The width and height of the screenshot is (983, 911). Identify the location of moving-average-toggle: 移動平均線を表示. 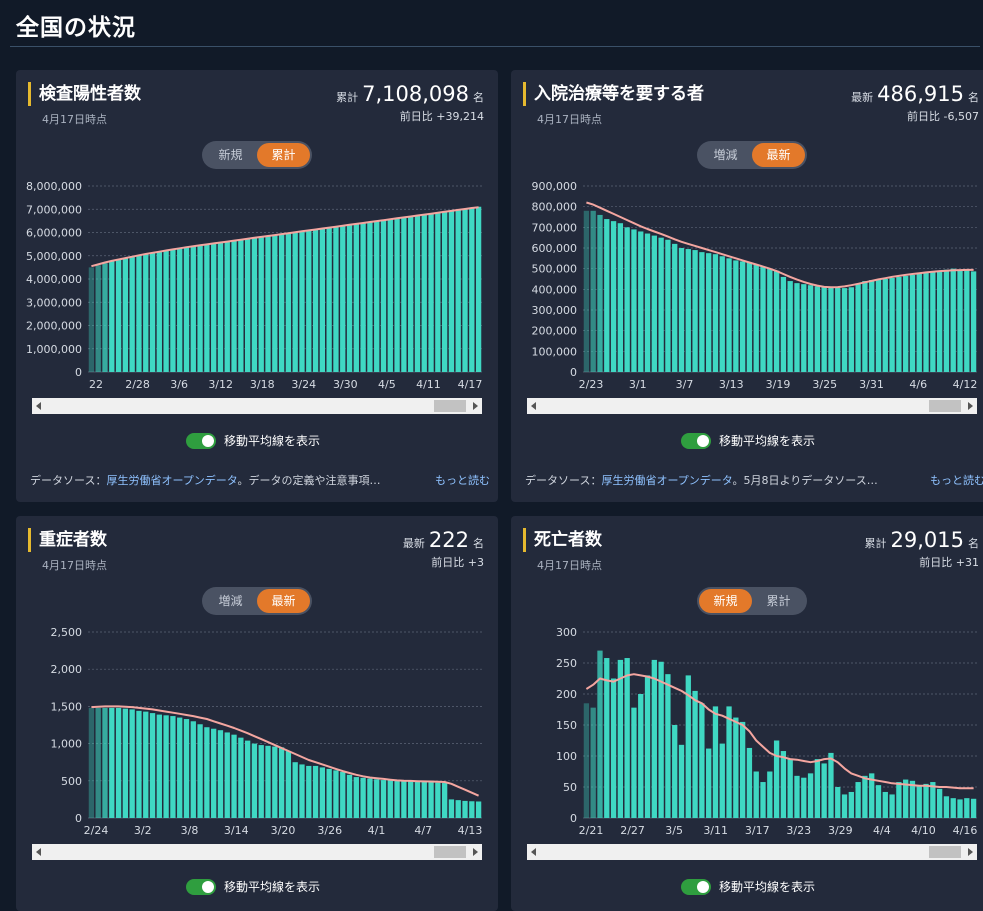
(253, 886).